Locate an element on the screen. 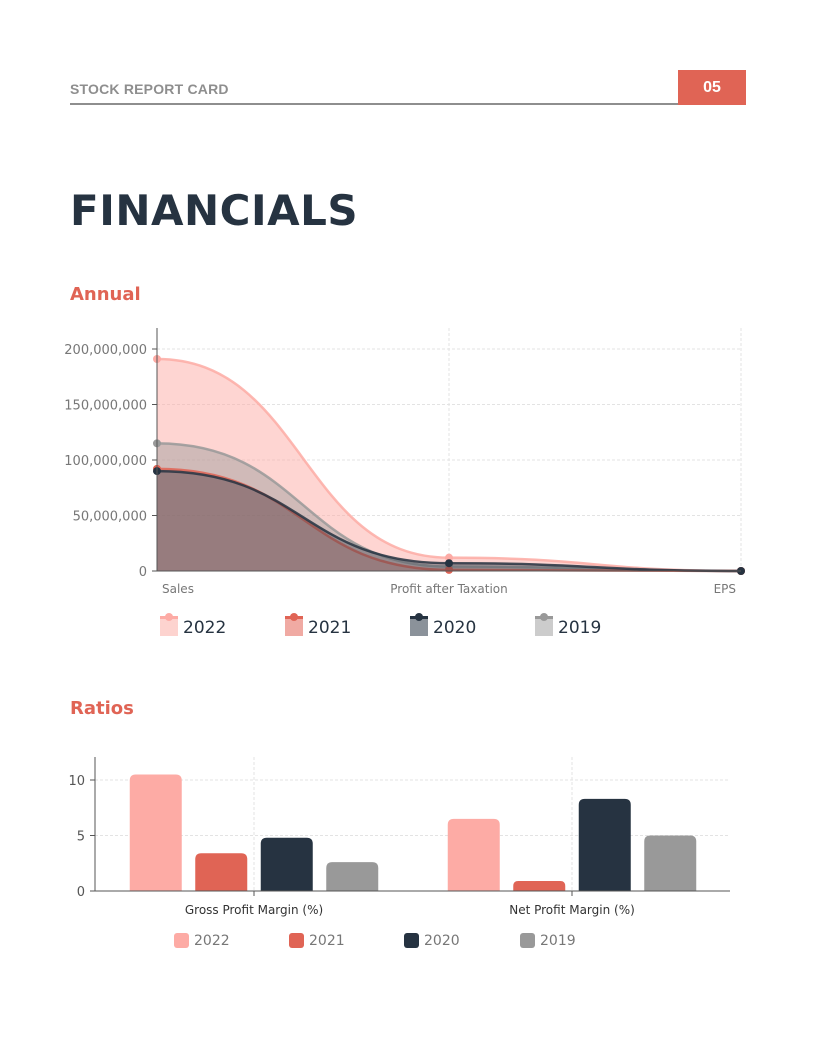 Image resolution: width=816 pixels, height=1056 pixels. annual-section-title: Annual is located at coordinates (105, 294).